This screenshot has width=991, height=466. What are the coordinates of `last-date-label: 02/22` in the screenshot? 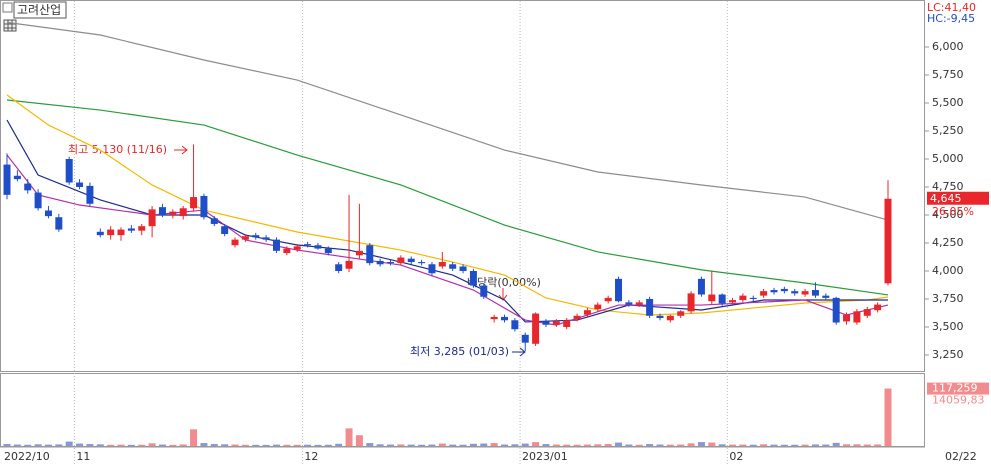 It's located at (961, 456).